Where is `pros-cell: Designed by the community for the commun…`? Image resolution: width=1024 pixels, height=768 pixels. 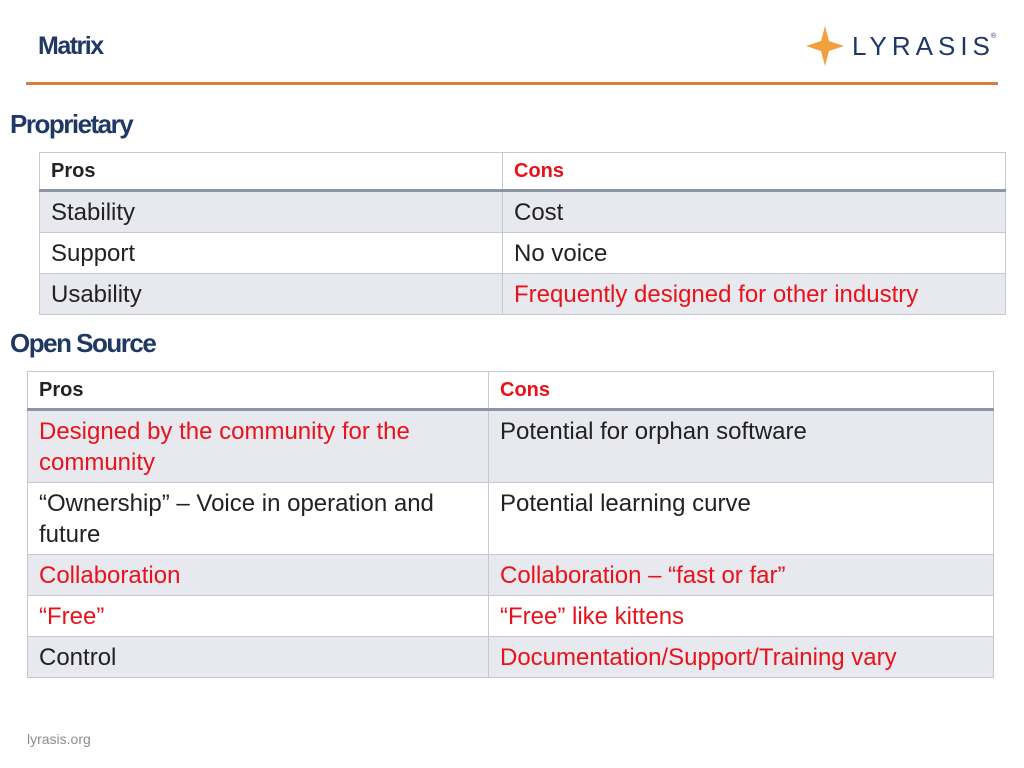
pros-cell: Designed by the community for the commun… is located at coordinates (258, 446).